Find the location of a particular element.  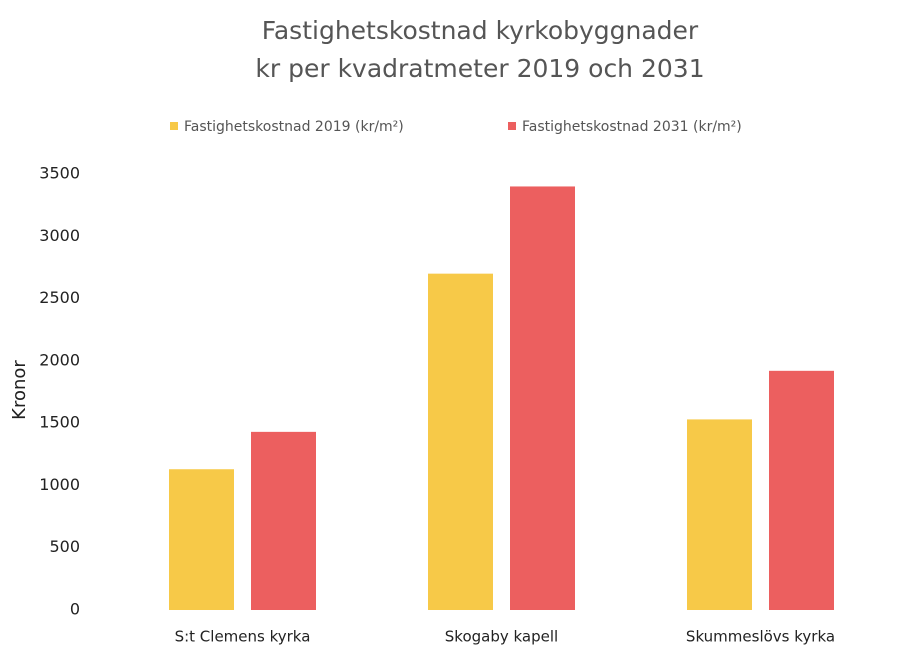

x-tick-label: Skummeslövs kyrka is located at coordinates (760, 637).